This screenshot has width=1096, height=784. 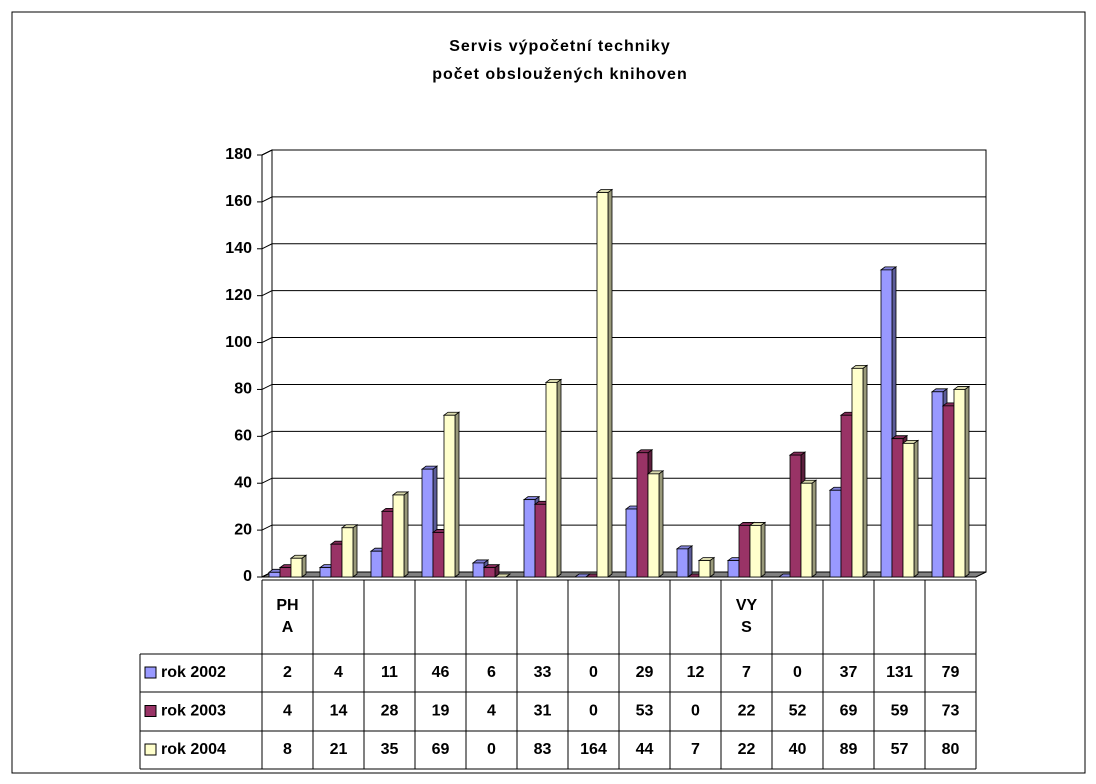 What do you see at coordinates (238, 154) in the screenshot?
I see `y-tick-label: 180` at bounding box center [238, 154].